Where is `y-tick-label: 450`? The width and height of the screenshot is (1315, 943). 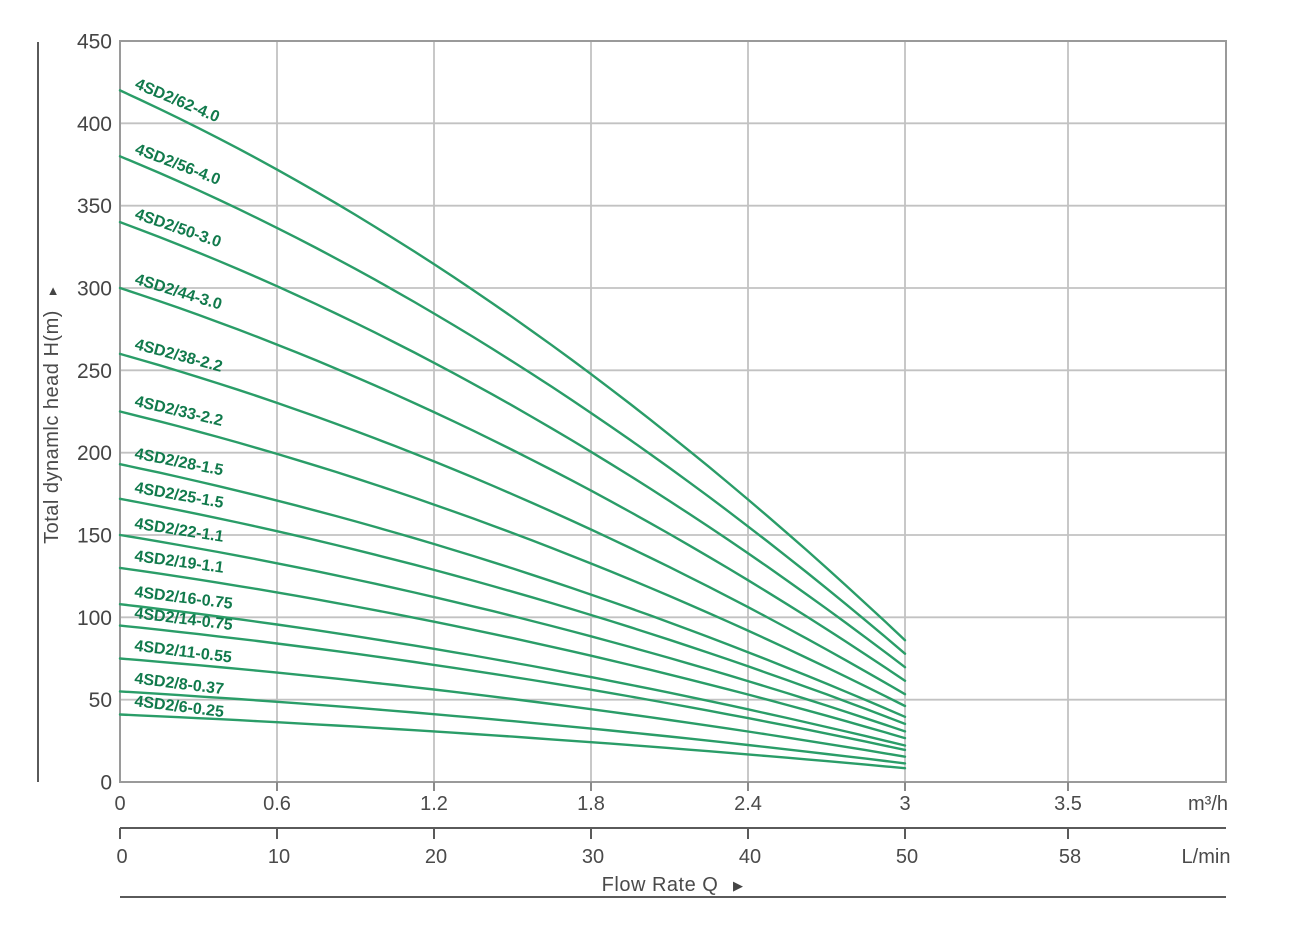
y-tick-label: 450 is located at coordinates (94, 42).